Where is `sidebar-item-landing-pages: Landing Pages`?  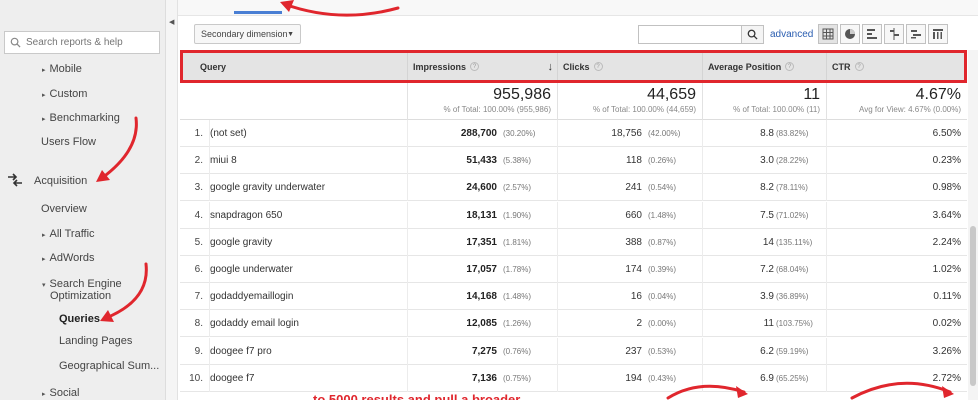
sidebar-item-landing-pages: Landing Pages is located at coordinates (96, 341).